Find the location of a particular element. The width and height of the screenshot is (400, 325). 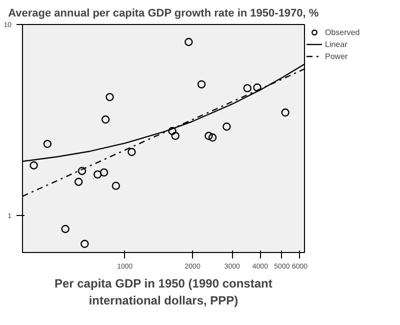

legend-label: Power is located at coordinates (336, 56).